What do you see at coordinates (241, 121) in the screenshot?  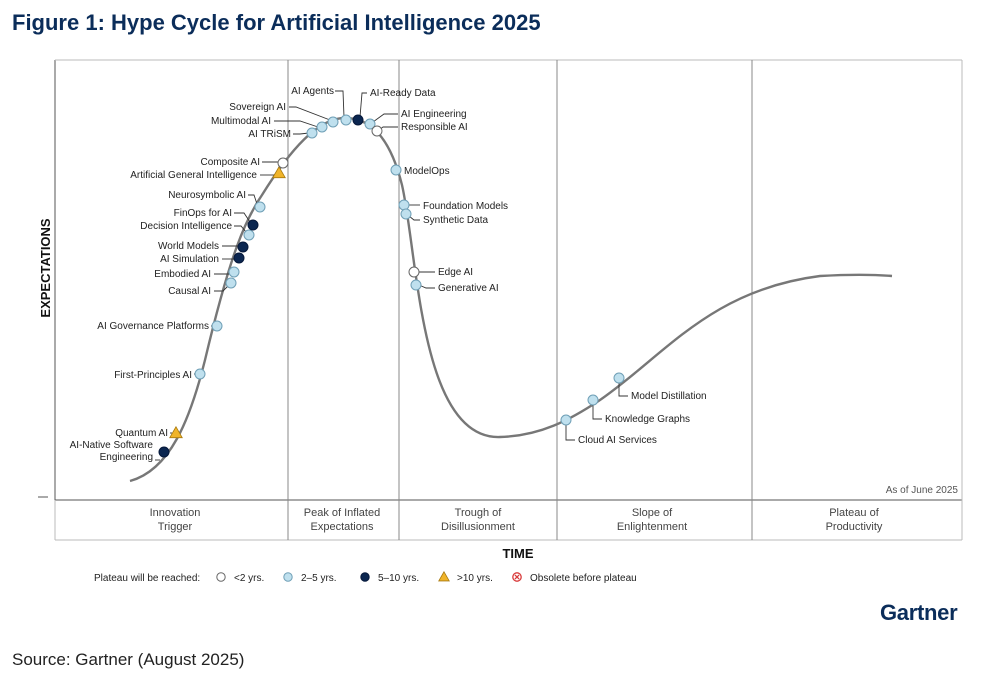 I see `technology-label: Multimodal AI` at bounding box center [241, 121].